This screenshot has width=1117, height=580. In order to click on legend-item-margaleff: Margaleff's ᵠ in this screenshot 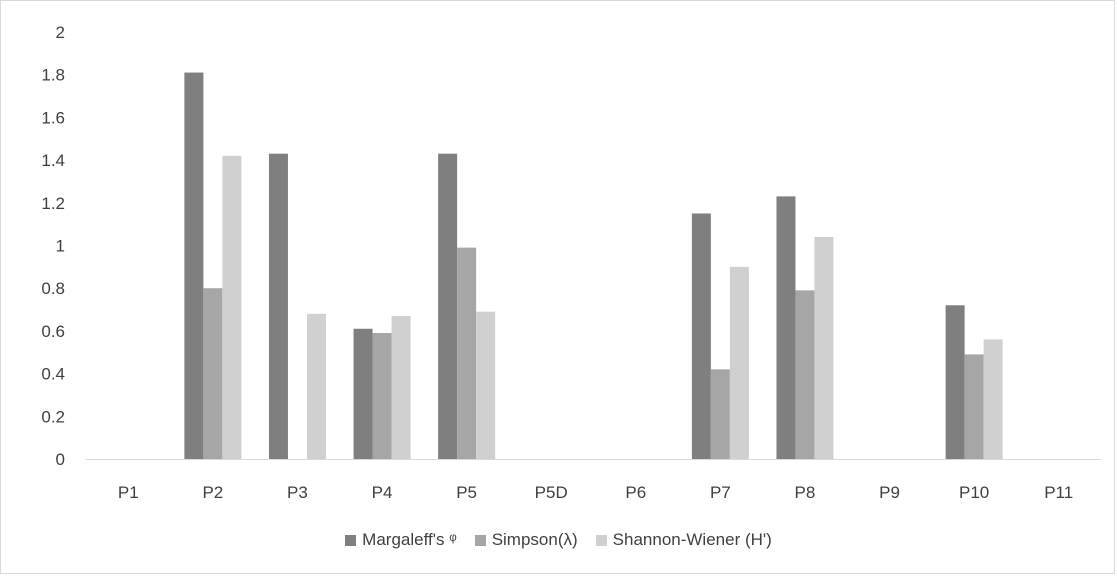, I will do `click(401, 540)`.